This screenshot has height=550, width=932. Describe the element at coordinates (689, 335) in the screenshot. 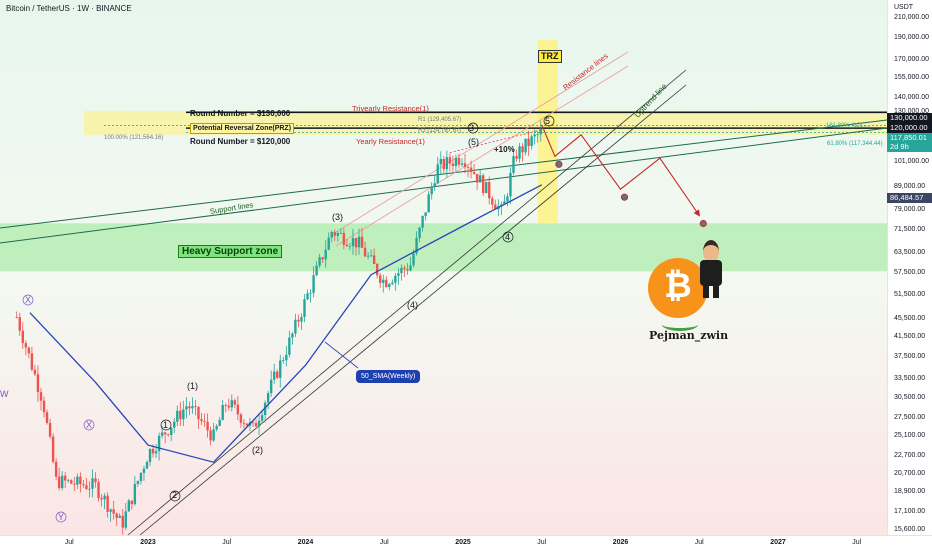

I see `author-name: Pejman_zwin` at that location.